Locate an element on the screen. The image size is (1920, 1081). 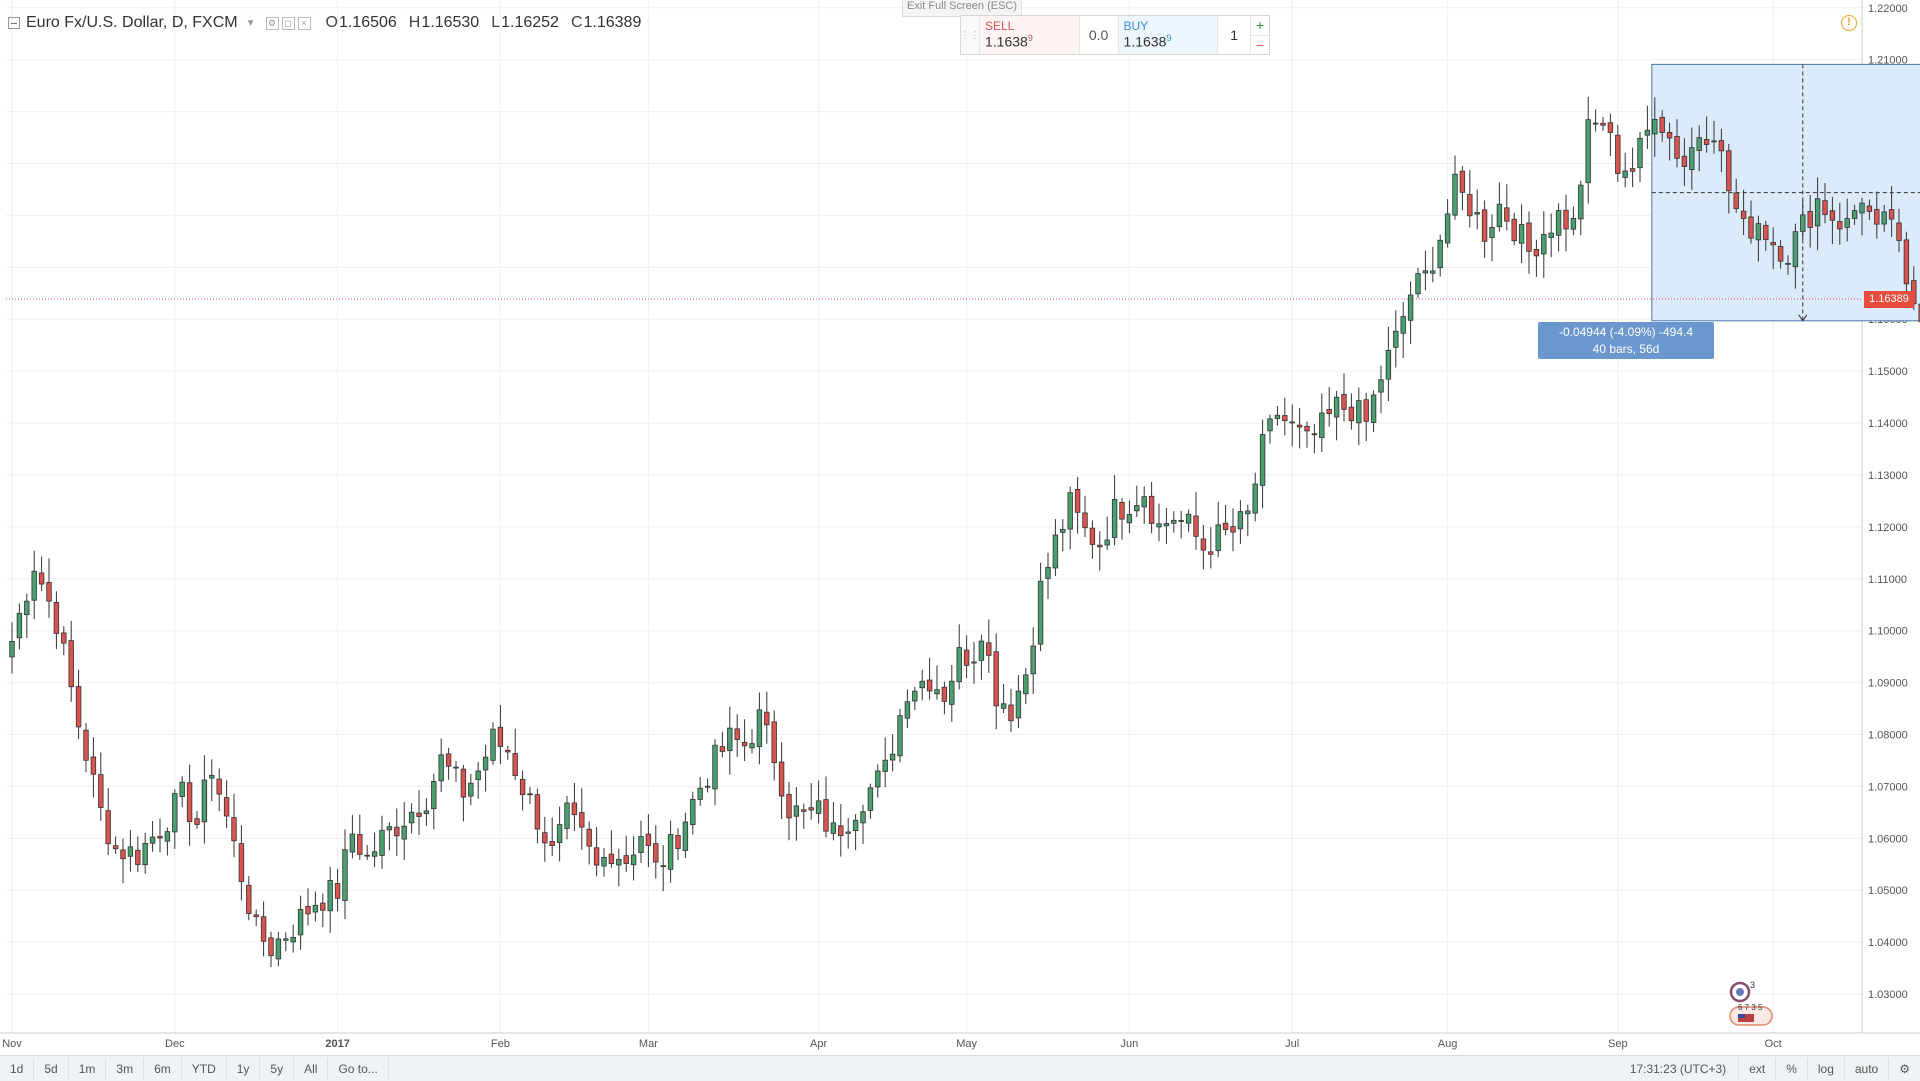
range-5y-button: 5y is located at coordinates (277, 1068).